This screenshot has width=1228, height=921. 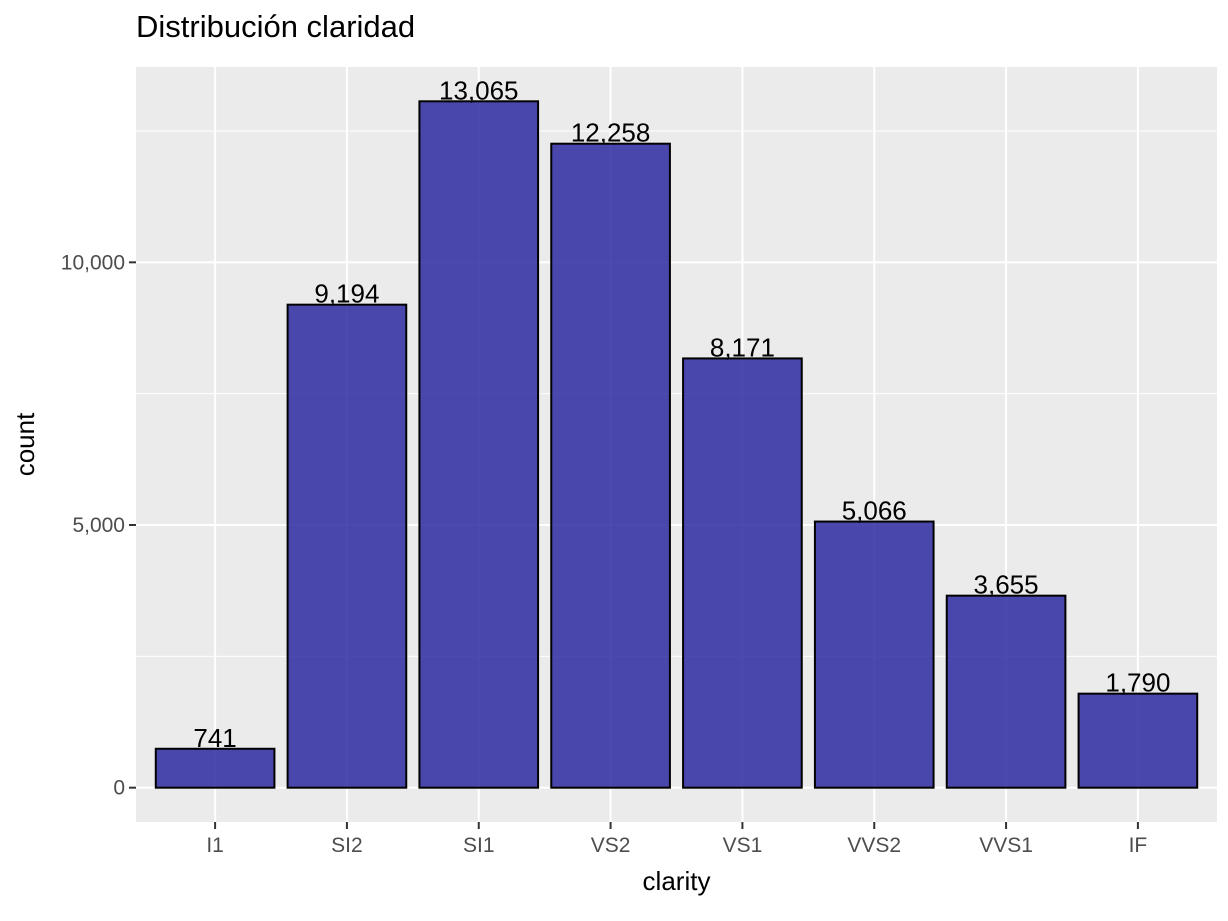 What do you see at coordinates (610, 465) in the screenshot?
I see `bar-vs2` at bounding box center [610, 465].